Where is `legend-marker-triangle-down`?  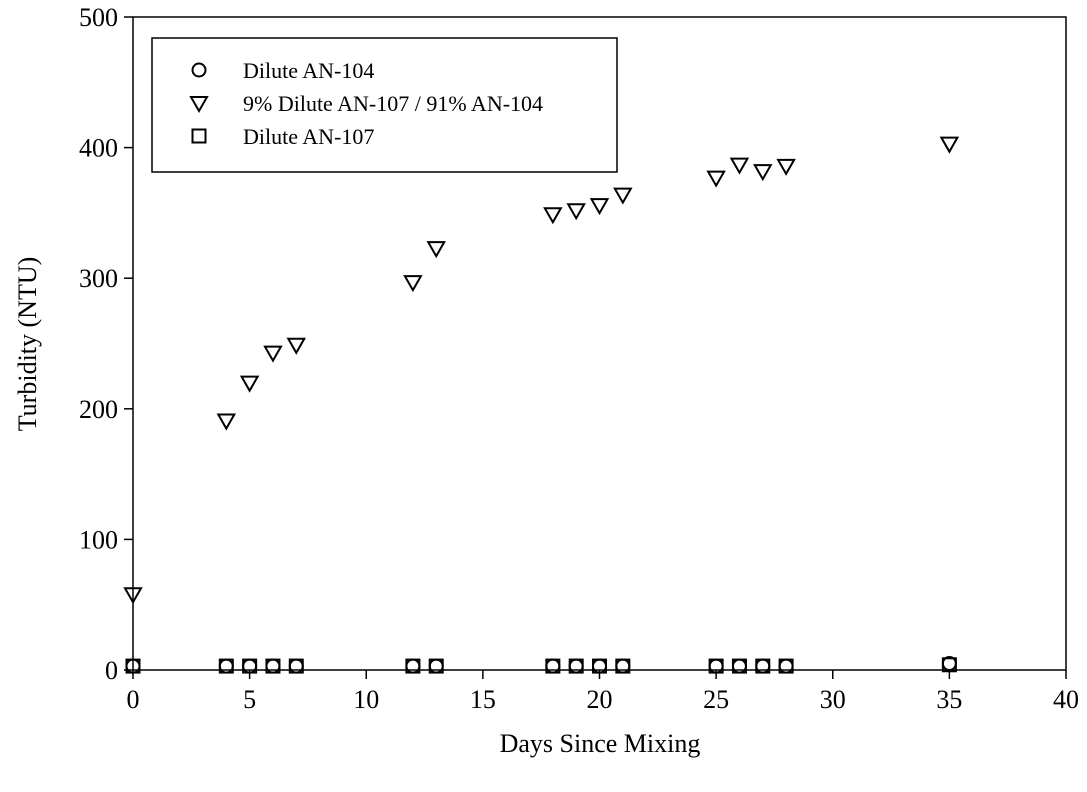 legend-marker-triangle-down is located at coordinates (199, 105).